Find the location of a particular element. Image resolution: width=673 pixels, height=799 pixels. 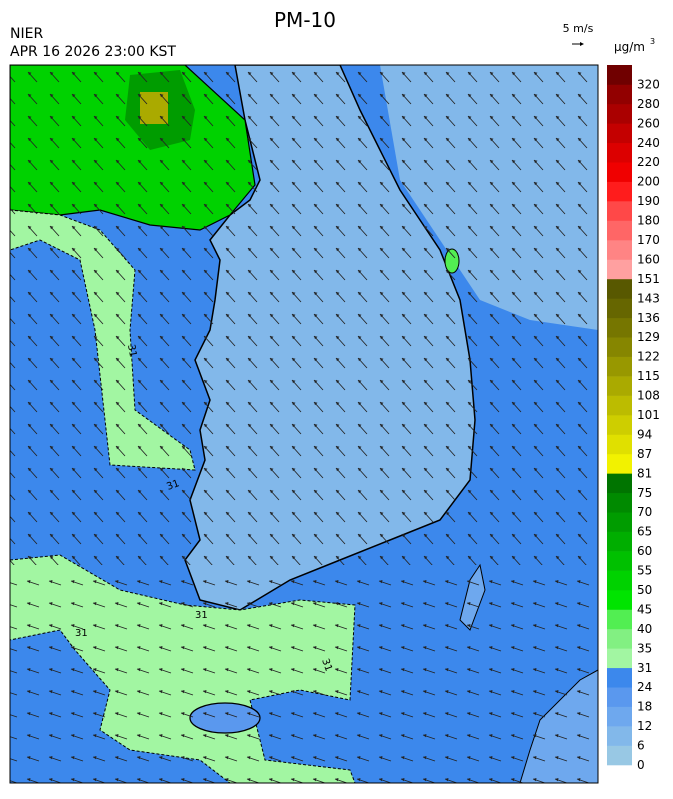

colorbar-label: 170 is located at coordinates (648, 240).